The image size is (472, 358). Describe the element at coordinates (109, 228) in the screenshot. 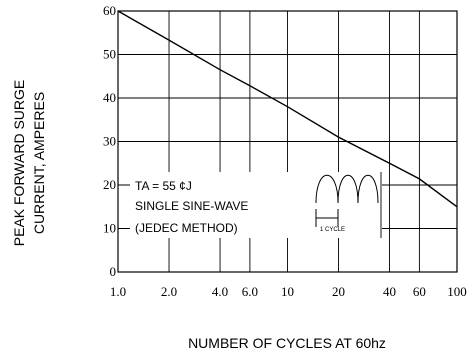

I see `y-tick-label: 10` at that location.